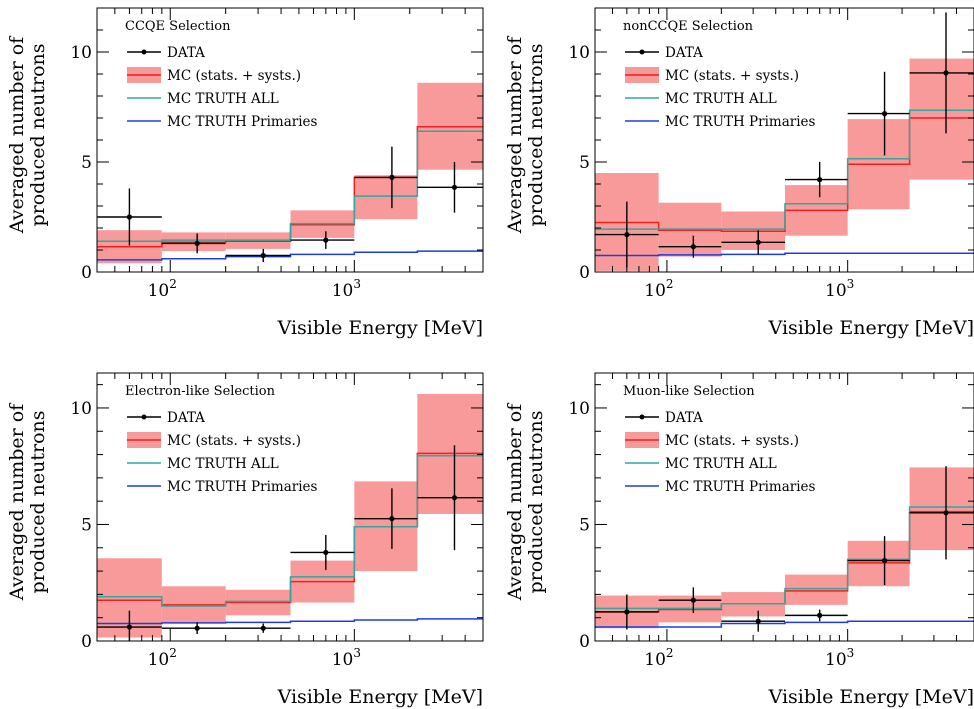 This screenshot has height=709, width=974. I want to click on panel-title: Electron-like Selection, so click(200, 391).